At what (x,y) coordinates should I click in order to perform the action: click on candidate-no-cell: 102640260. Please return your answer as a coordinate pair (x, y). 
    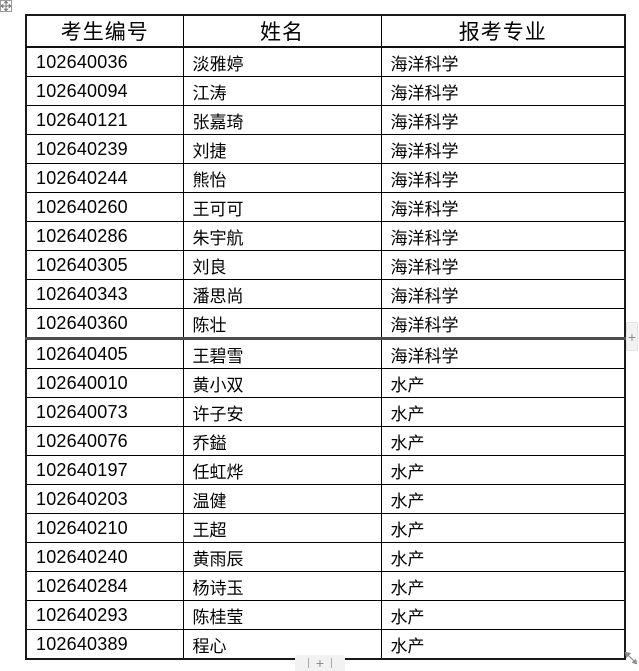
    Looking at the image, I should click on (104, 207).